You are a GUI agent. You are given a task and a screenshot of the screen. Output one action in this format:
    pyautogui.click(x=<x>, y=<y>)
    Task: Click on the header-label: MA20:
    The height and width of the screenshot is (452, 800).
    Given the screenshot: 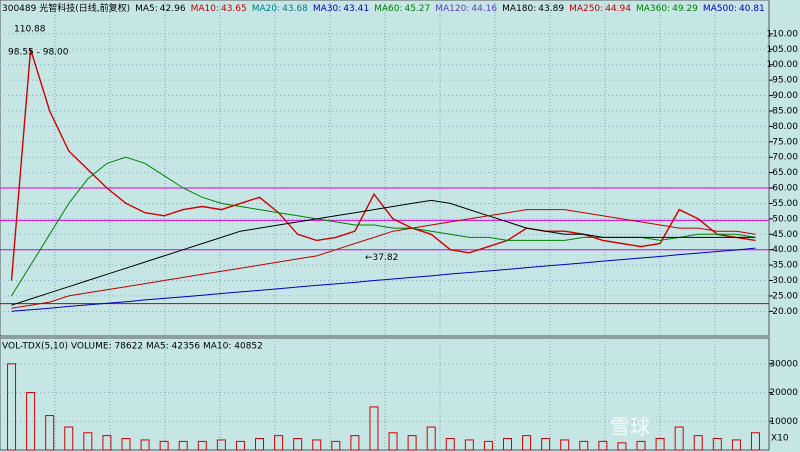 What is the action you would take?
    pyautogui.click(x=266, y=9)
    